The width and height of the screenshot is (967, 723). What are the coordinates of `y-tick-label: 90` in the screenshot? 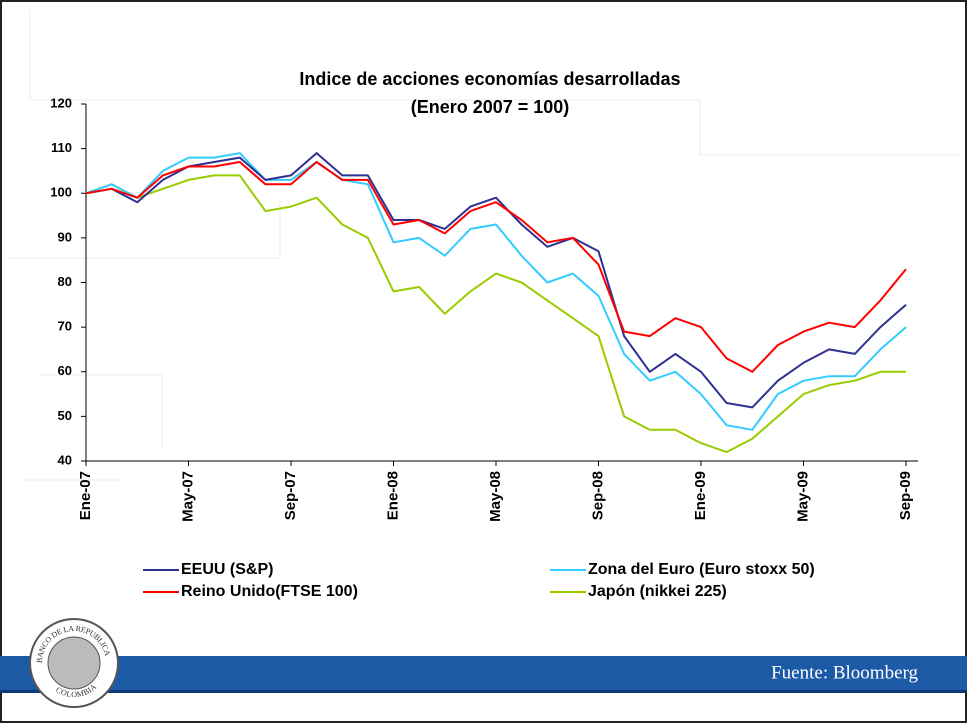 It's located at (65, 236).